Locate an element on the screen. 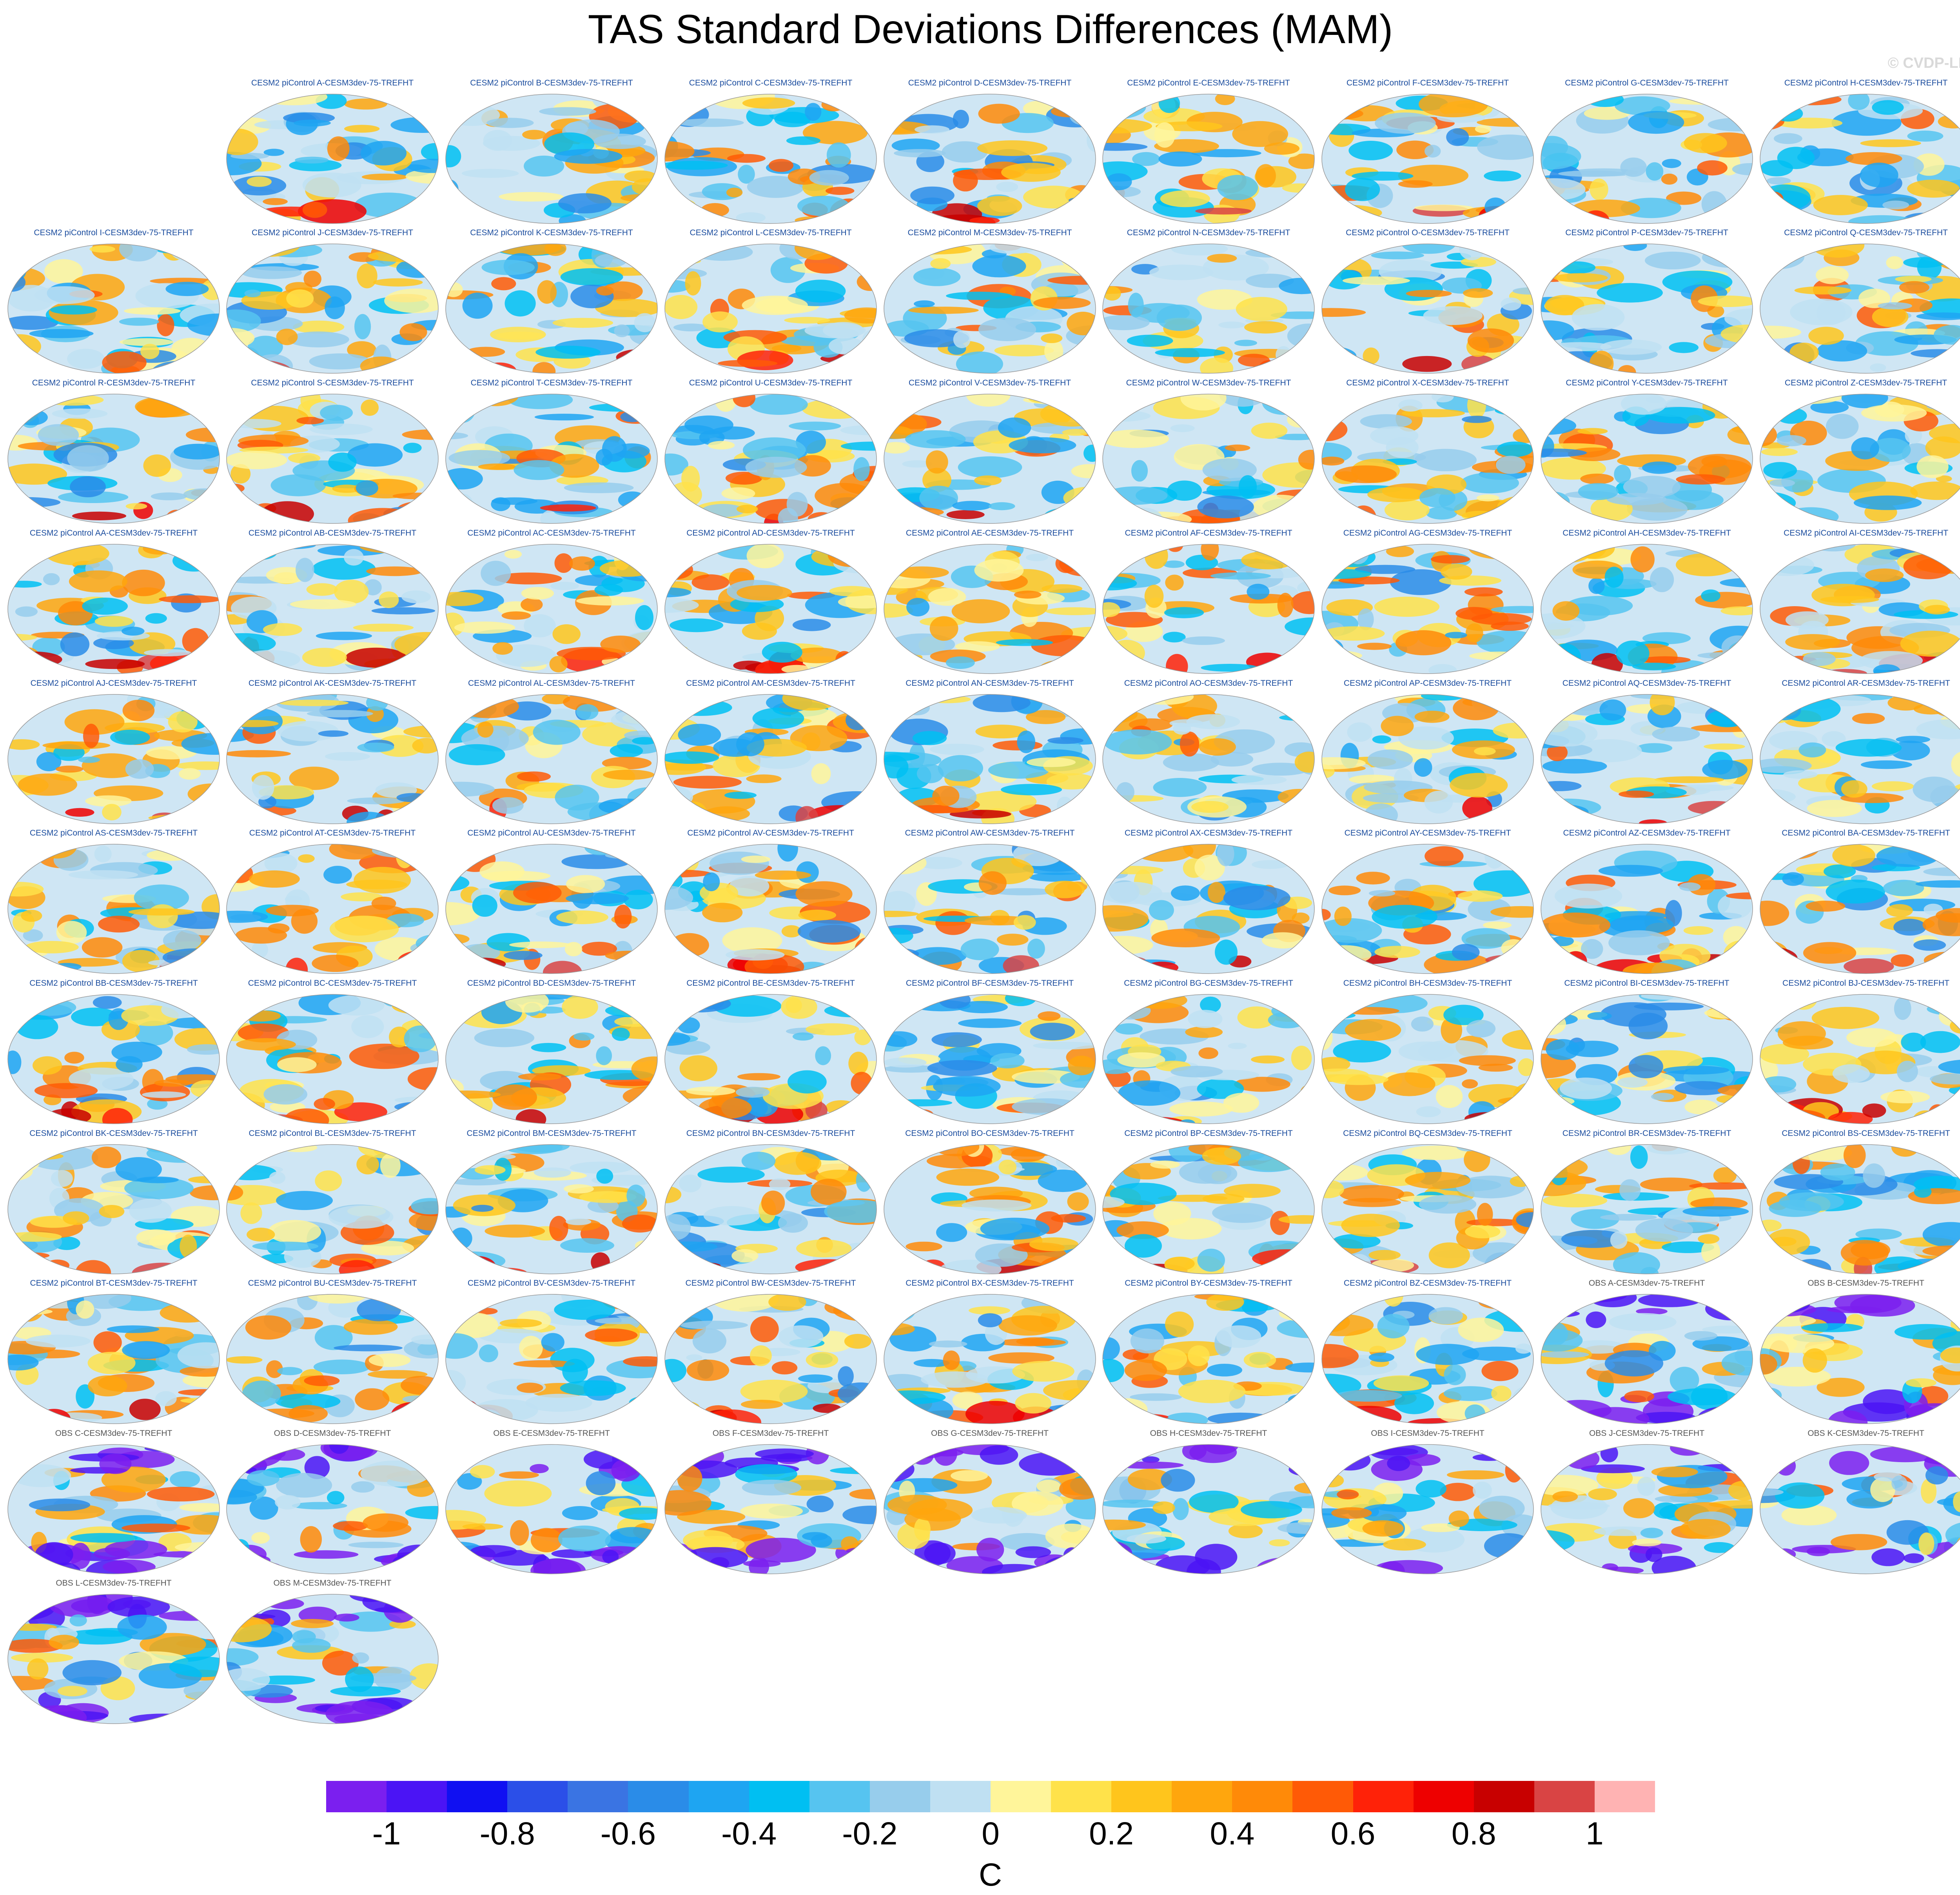  map-panel: CESM2 piControl V-CESM3dev-75-TREFHT is located at coordinates (990, 453).